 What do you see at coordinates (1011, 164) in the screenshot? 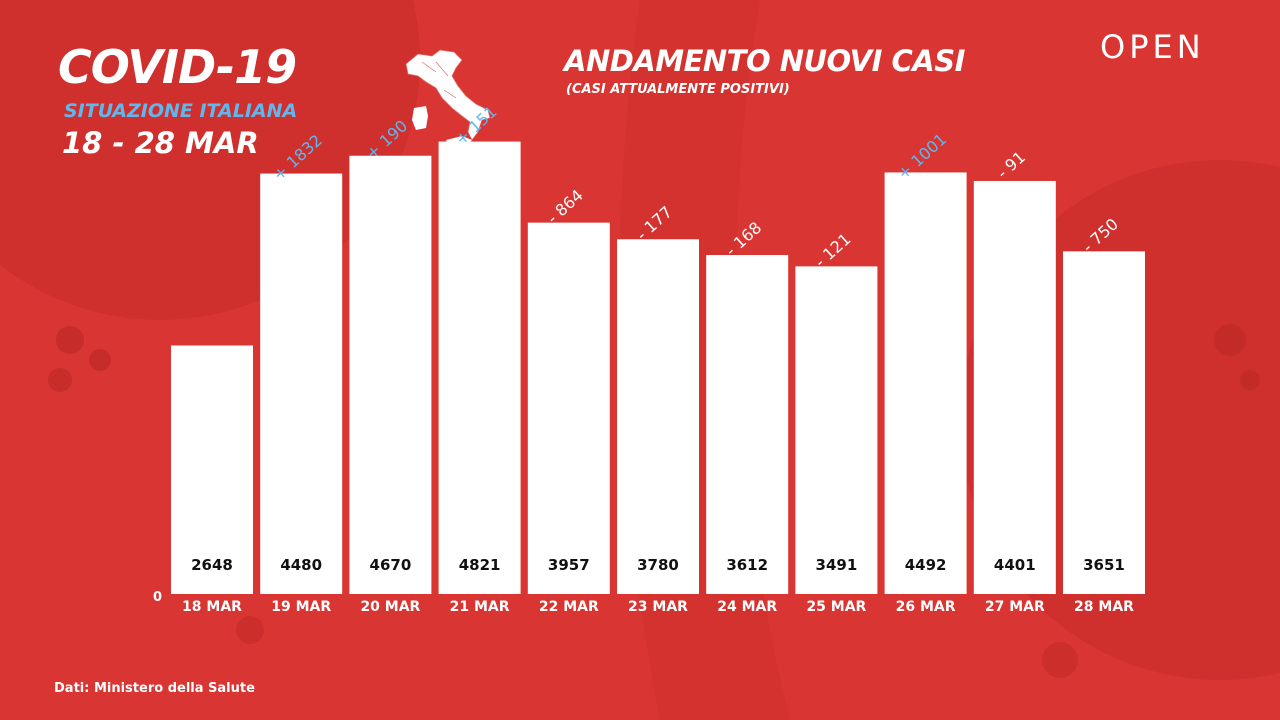
I see `change-label: - 91` at bounding box center [1011, 164].